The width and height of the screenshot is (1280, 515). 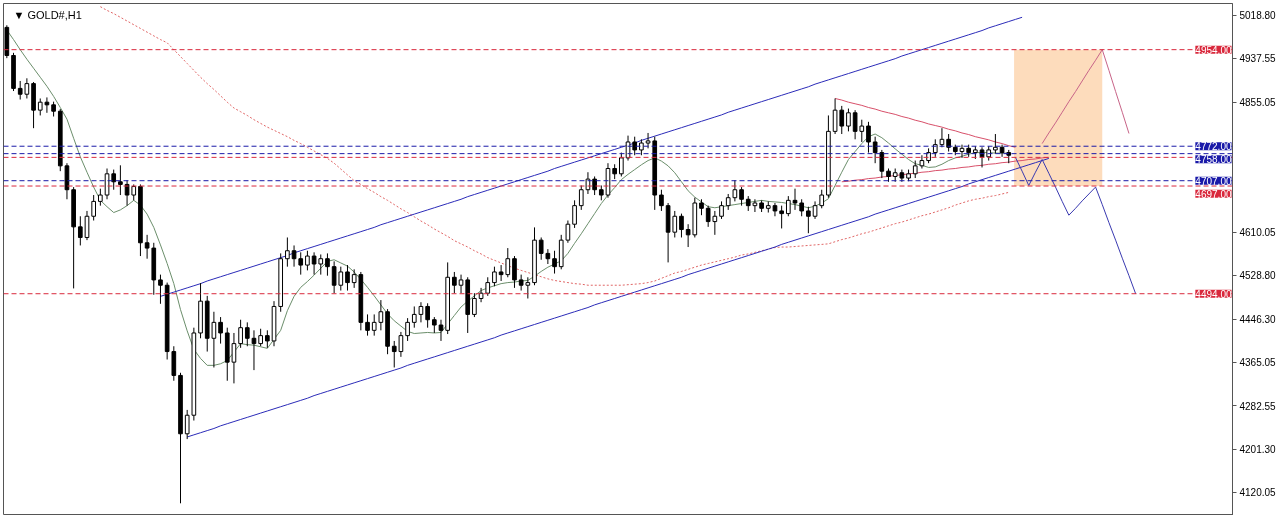 I want to click on y-tick-label: 5018.80, so click(x=1258, y=16).